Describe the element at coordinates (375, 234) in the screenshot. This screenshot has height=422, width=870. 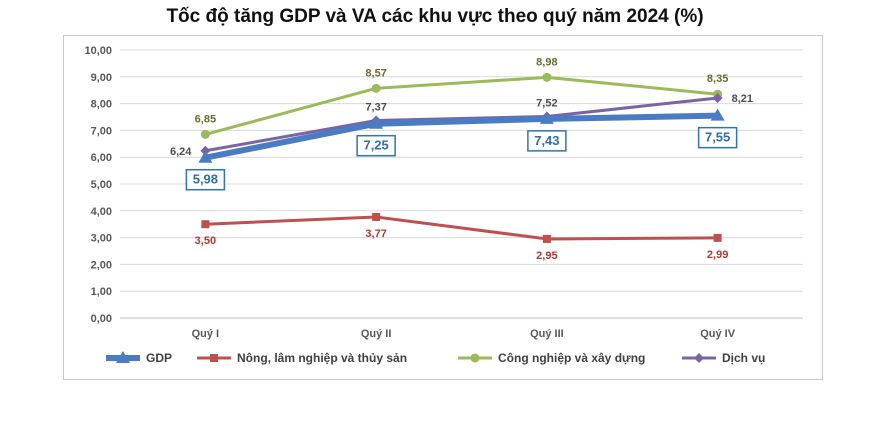
I see `data-label: 3,77` at that location.